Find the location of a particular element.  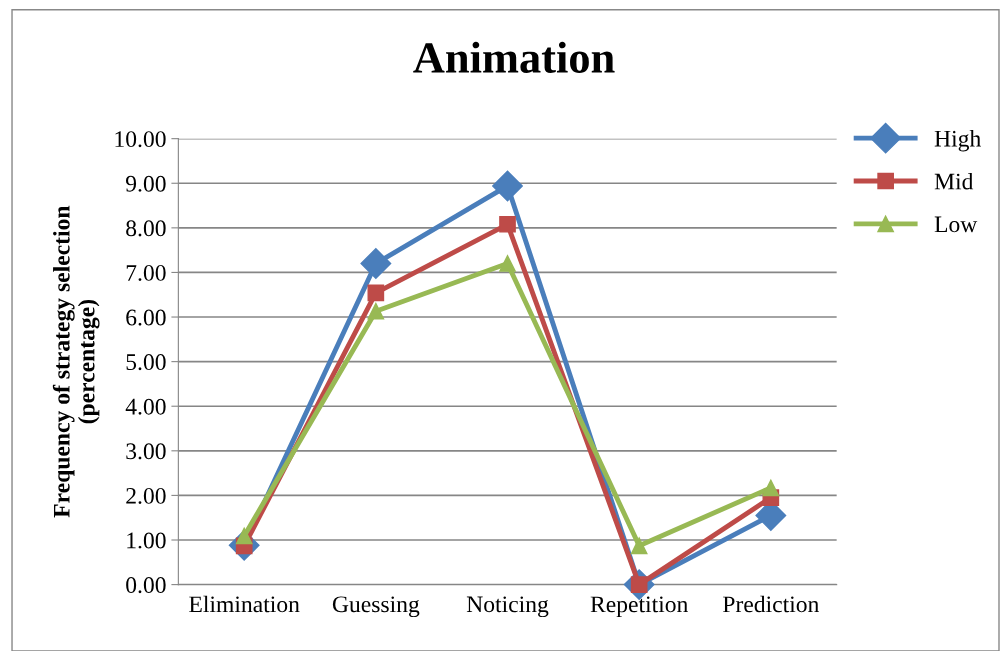

y-tick-label: 0.00 is located at coordinates (146, 585).